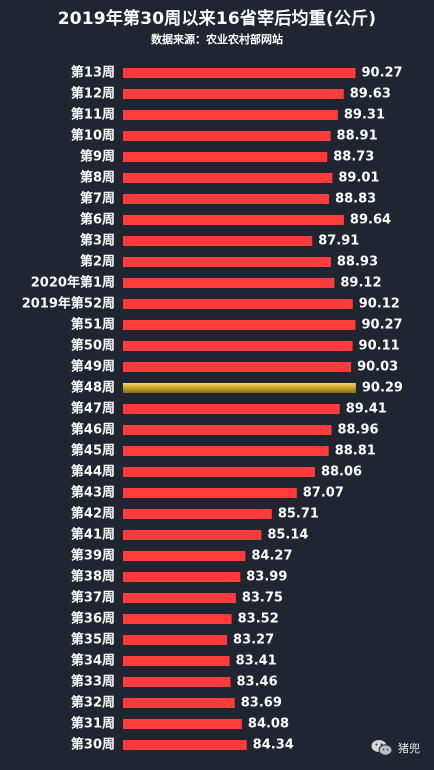  What do you see at coordinates (268, 724) in the screenshot?
I see `value-label: 84.08` at bounding box center [268, 724].